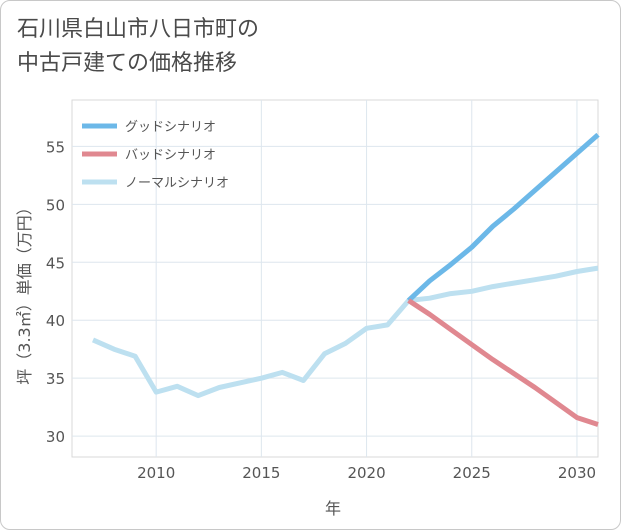  Describe the element at coordinates (55, 379) in the screenshot. I see `y-tick-label: 35` at that location.